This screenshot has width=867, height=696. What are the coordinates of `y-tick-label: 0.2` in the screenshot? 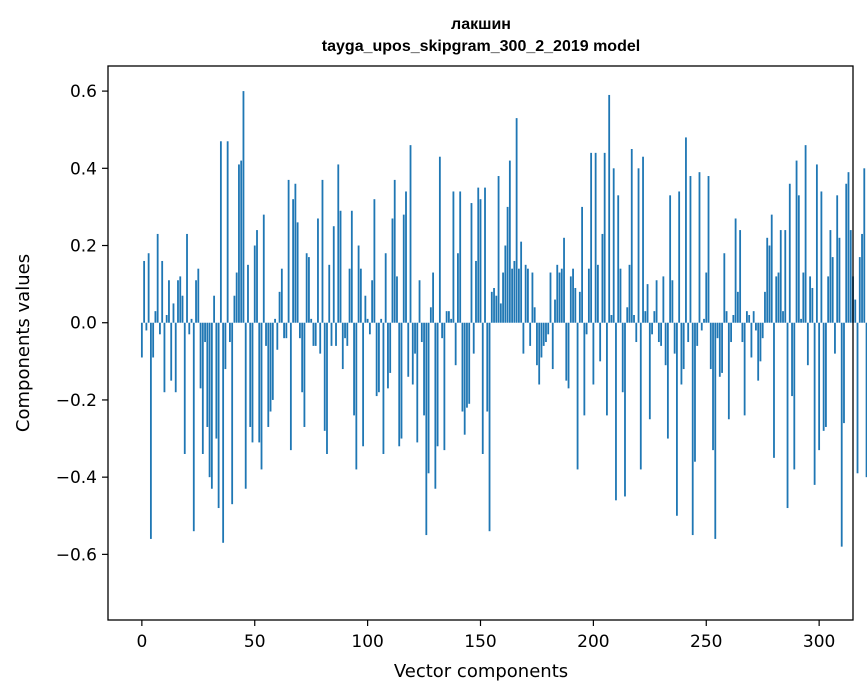 It's located at (83, 247).